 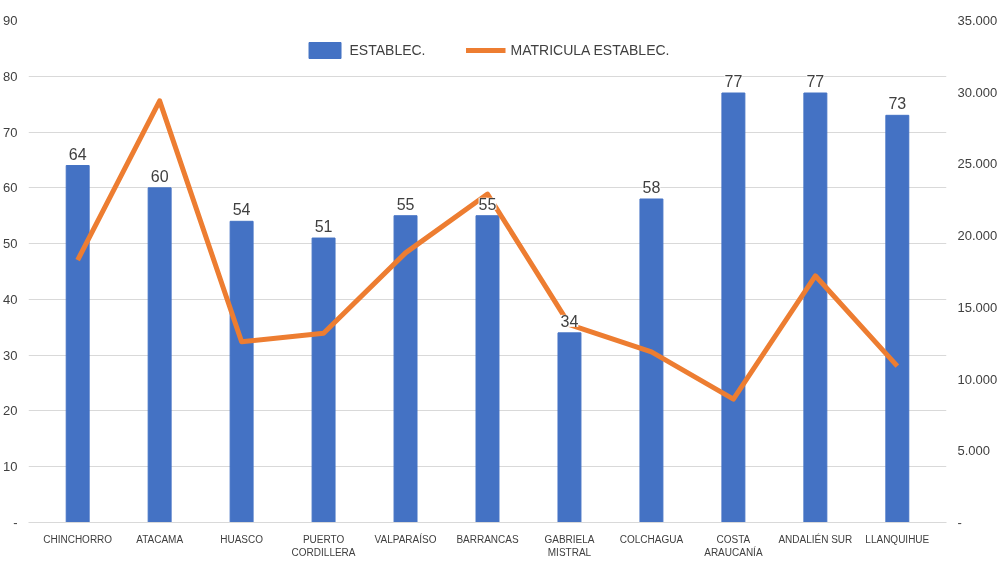 I want to click on y-tick-label: 10, so click(x=10, y=467).